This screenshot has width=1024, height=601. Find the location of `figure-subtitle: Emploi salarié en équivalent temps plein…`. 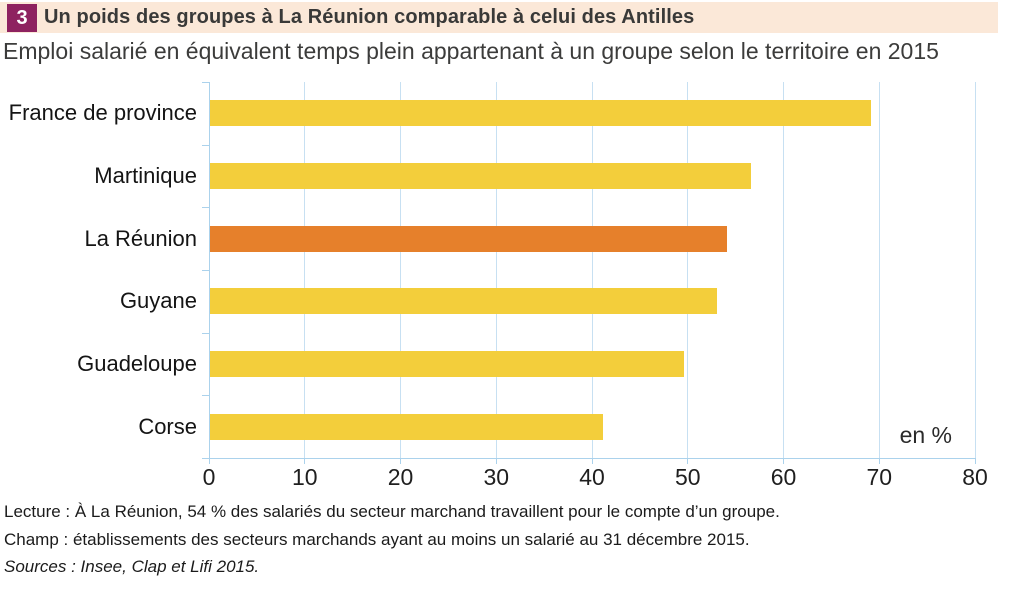

figure-subtitle: Emploi salarié en équivalent temps plein… is located at coordinates (471, 51).